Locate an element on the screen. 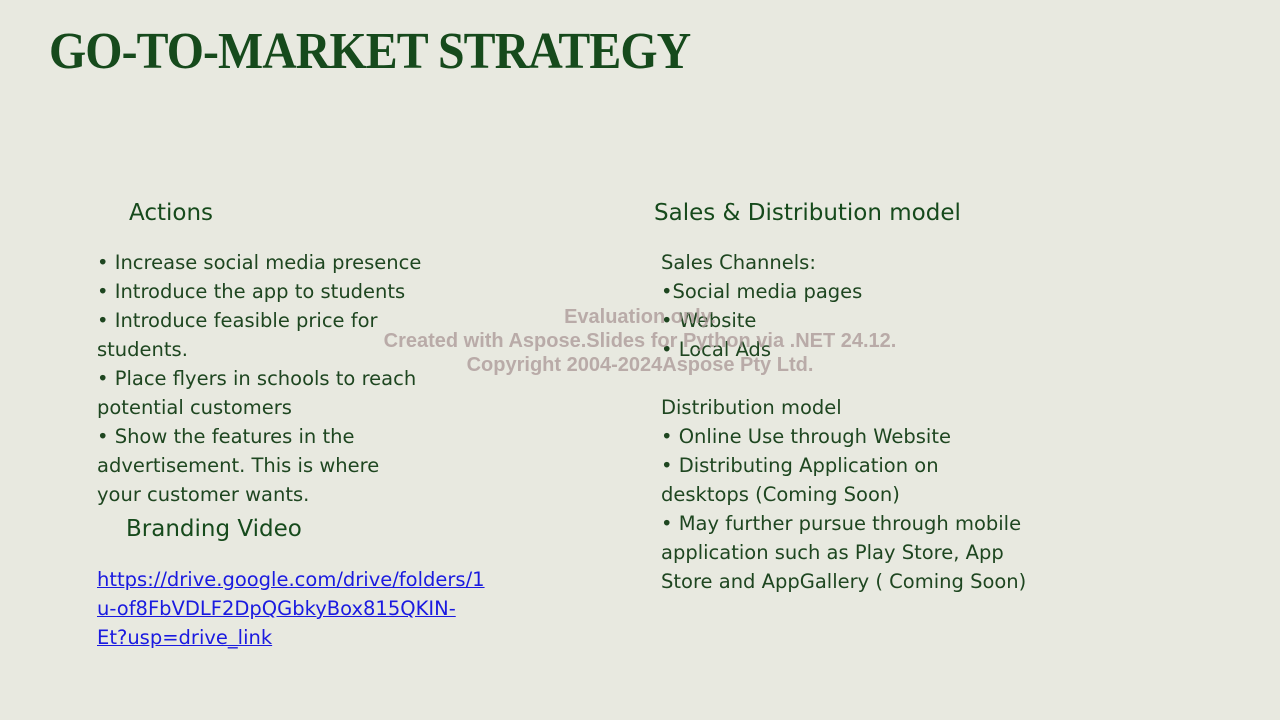  sales-line is located at coordinates (843, 378).